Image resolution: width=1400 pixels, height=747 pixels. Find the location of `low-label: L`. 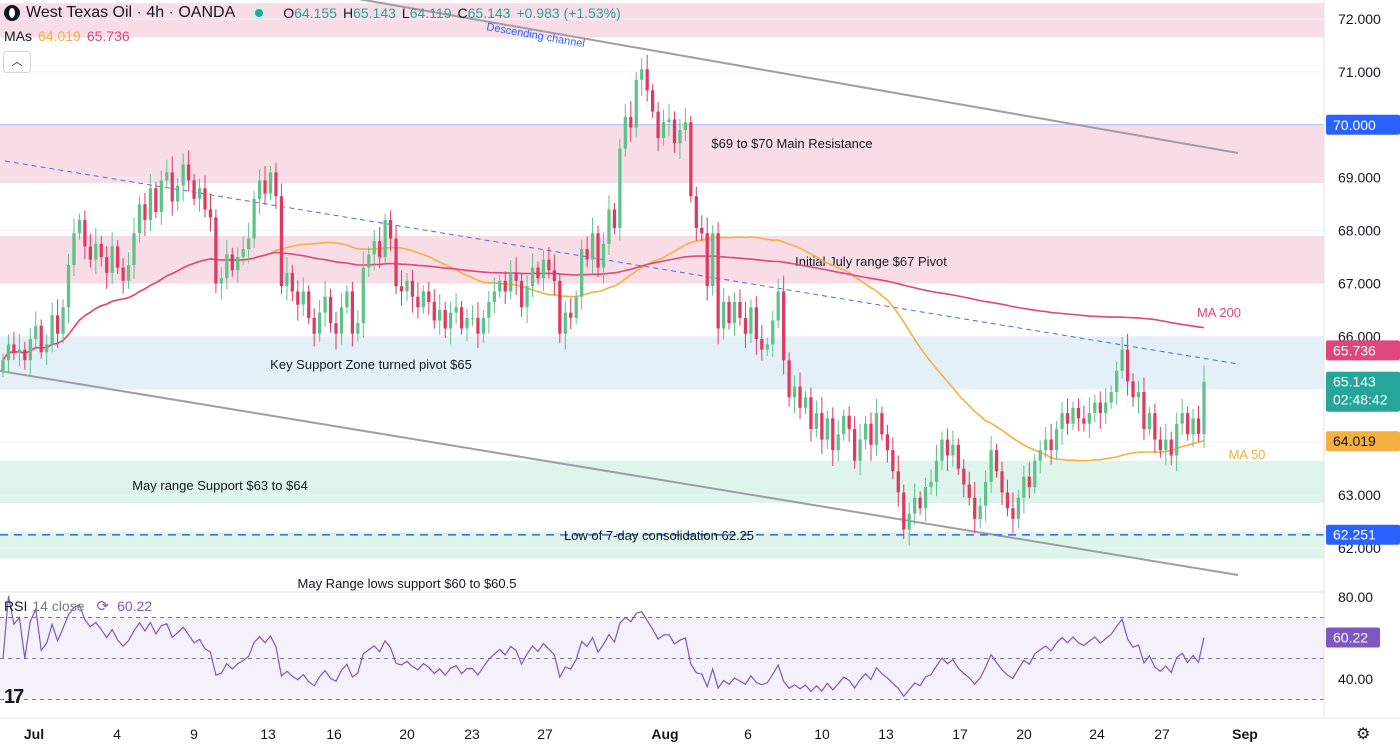

low-label: L is located at coordinates (405, 13).